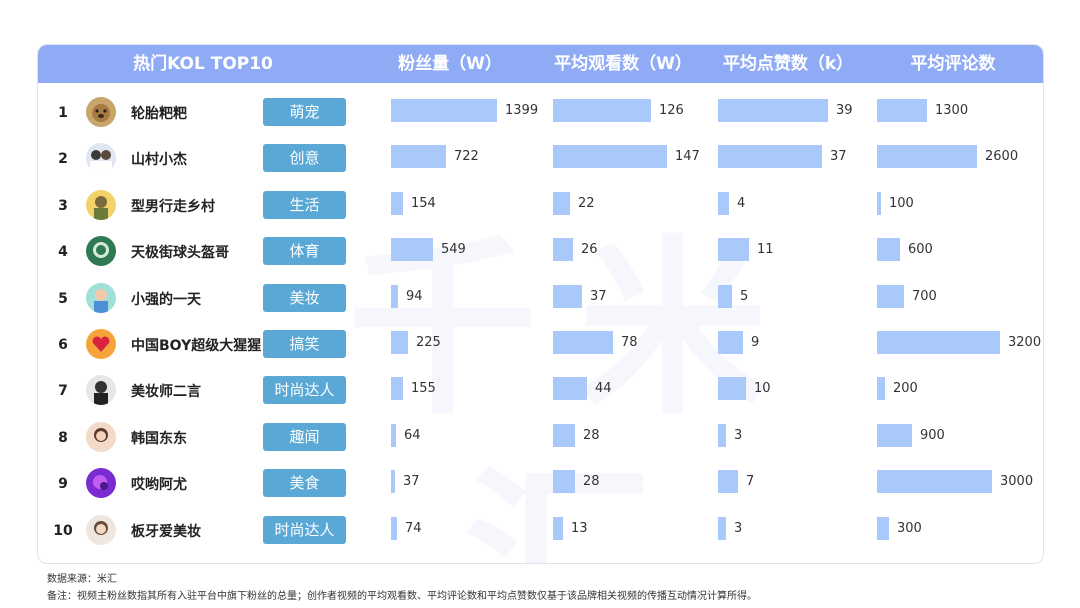  Describe the element at coordinates (924, 296) in the screenshot. I see `comments-value: 700` at that location.